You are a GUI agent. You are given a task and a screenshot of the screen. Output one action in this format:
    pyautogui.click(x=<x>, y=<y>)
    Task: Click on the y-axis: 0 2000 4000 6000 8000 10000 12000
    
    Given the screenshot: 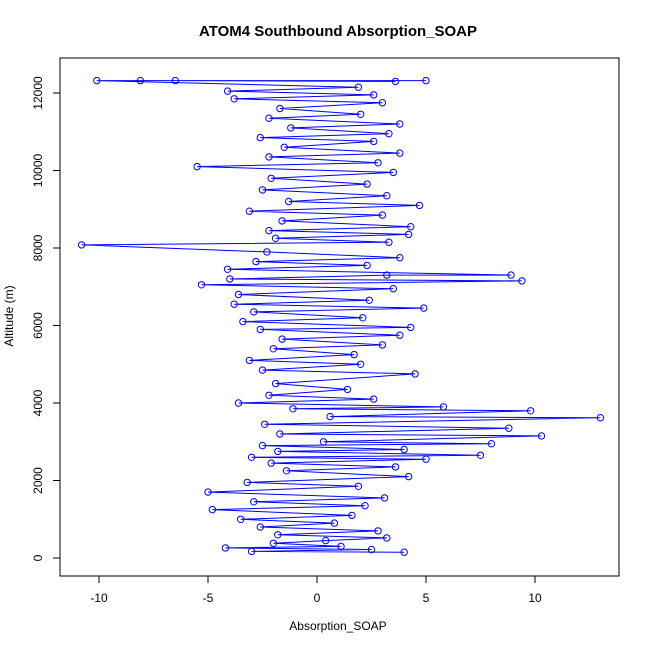 What is the action you would take?
    pyautogui.click(x=45, y=318)
    